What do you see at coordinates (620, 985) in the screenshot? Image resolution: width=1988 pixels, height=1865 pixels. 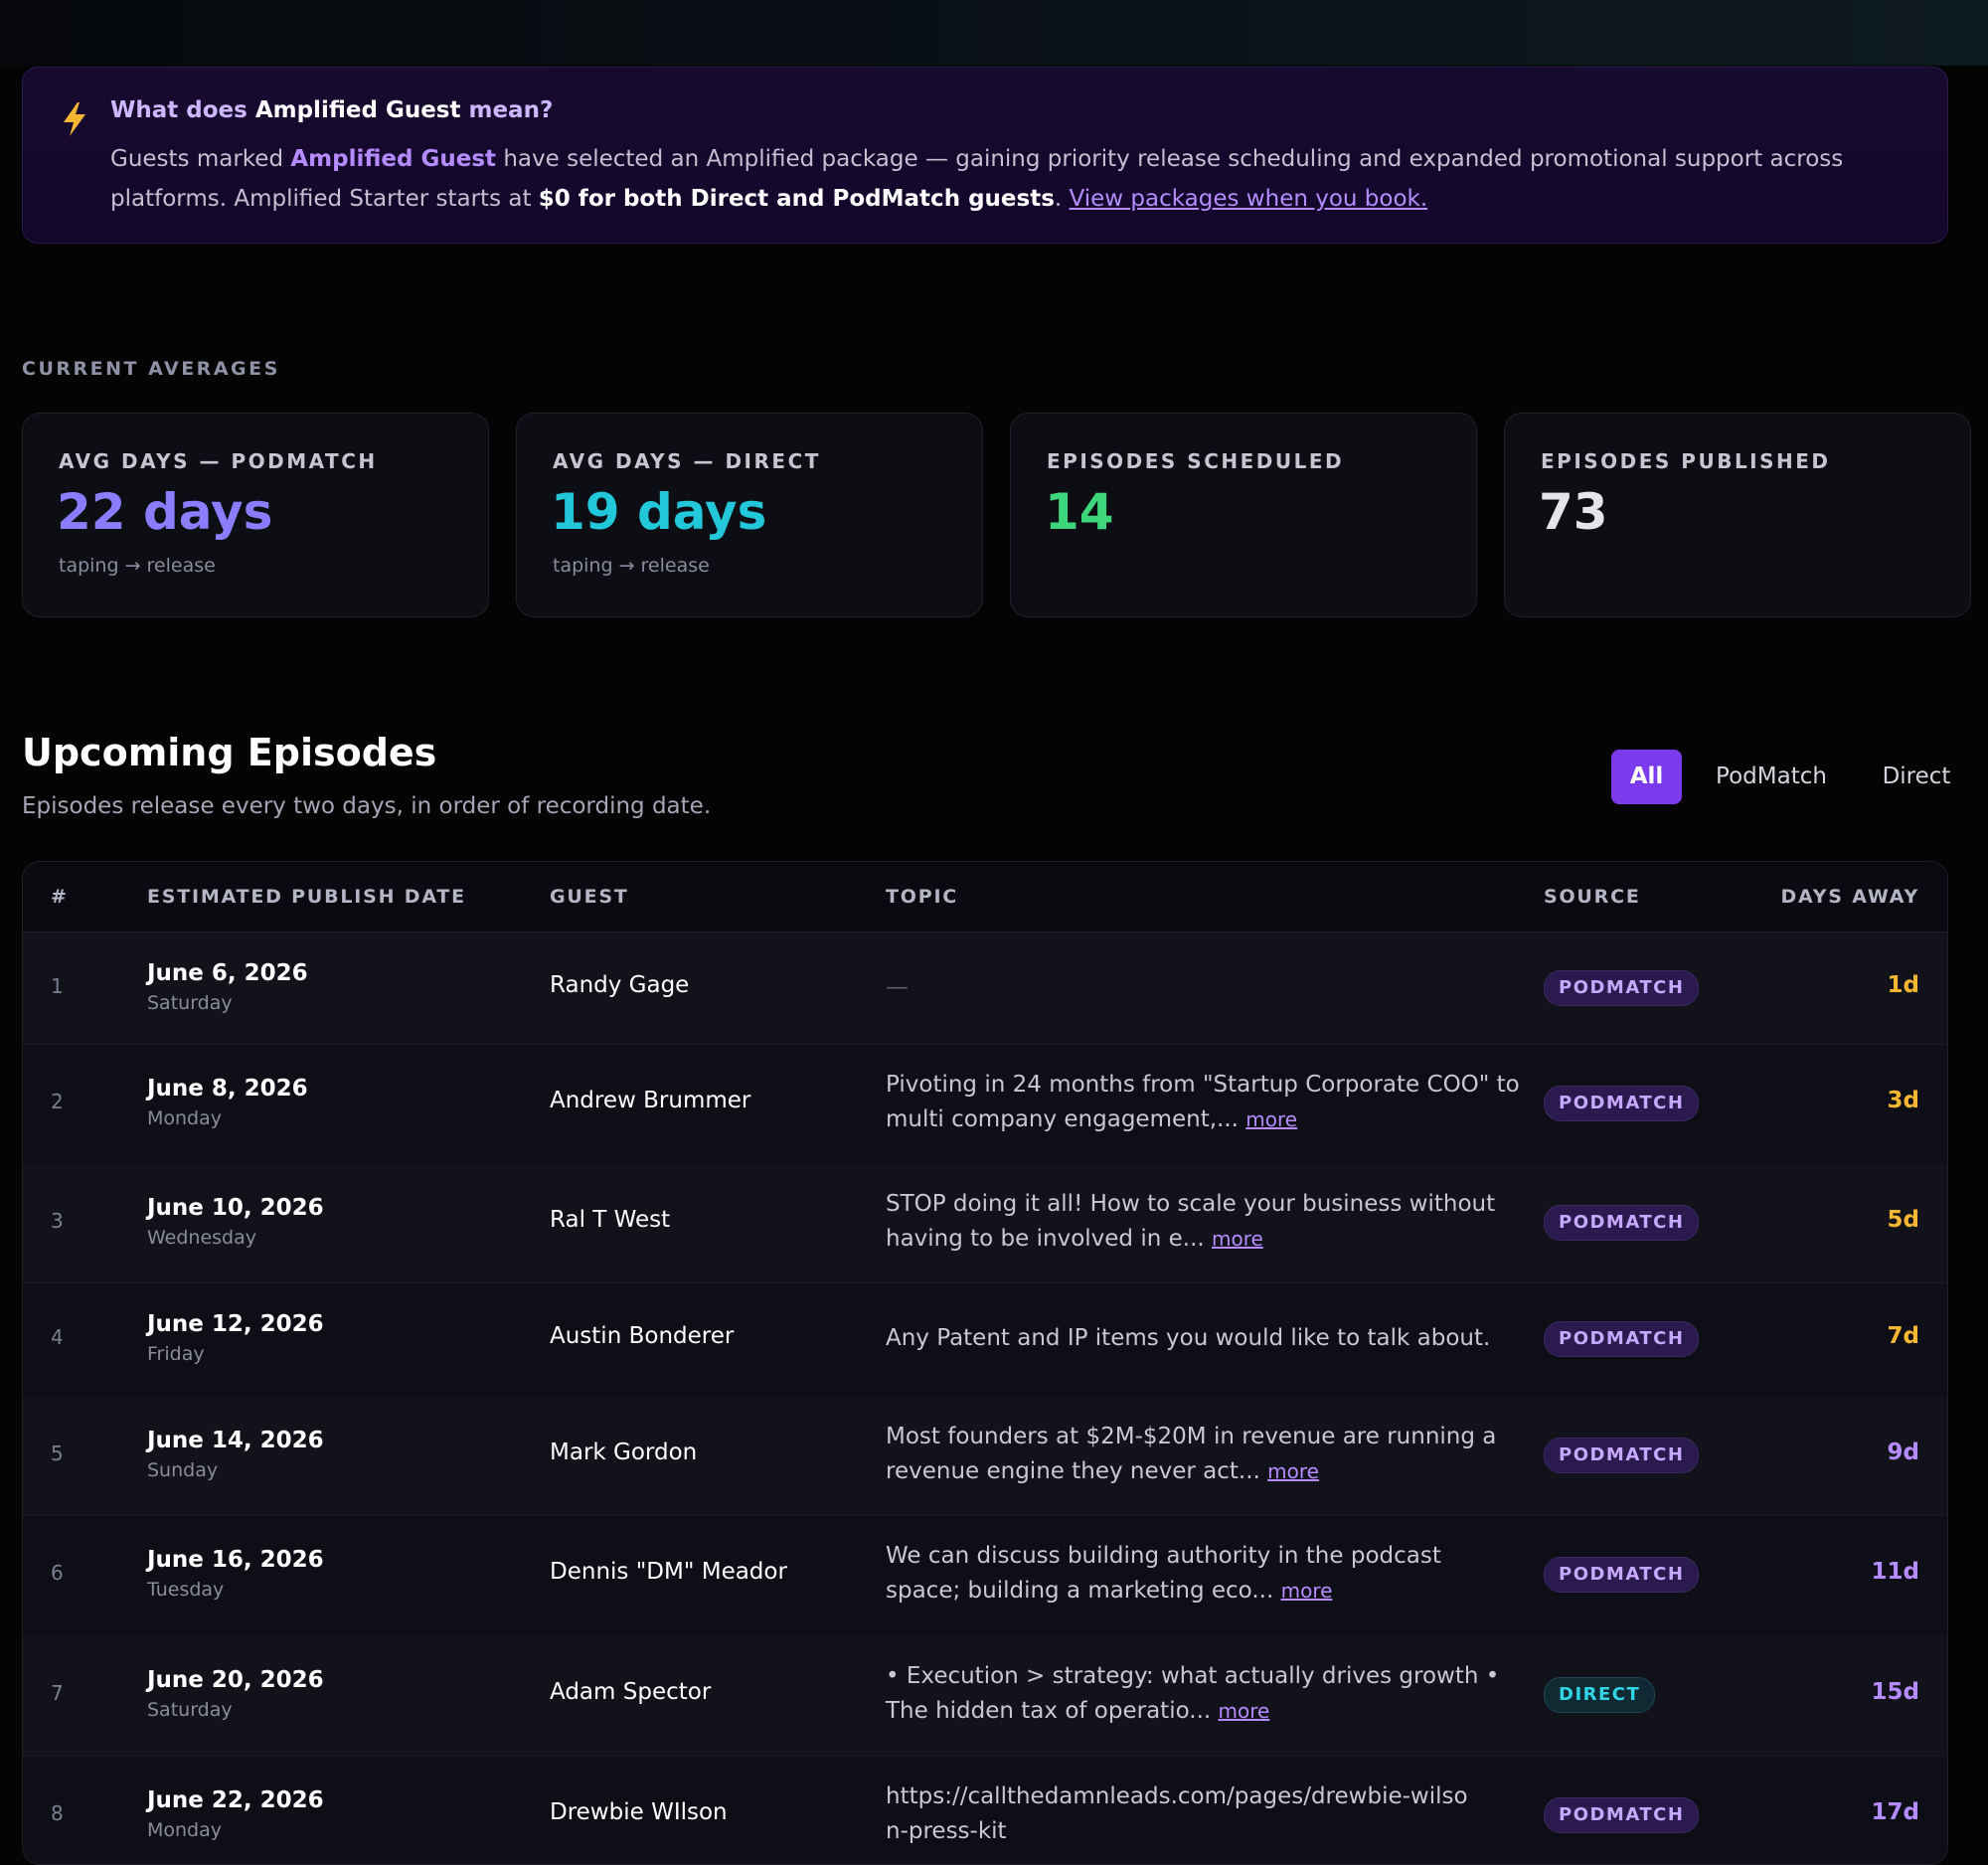 I see `guest-name: Randy Gage` at bounding box center [620, 985].